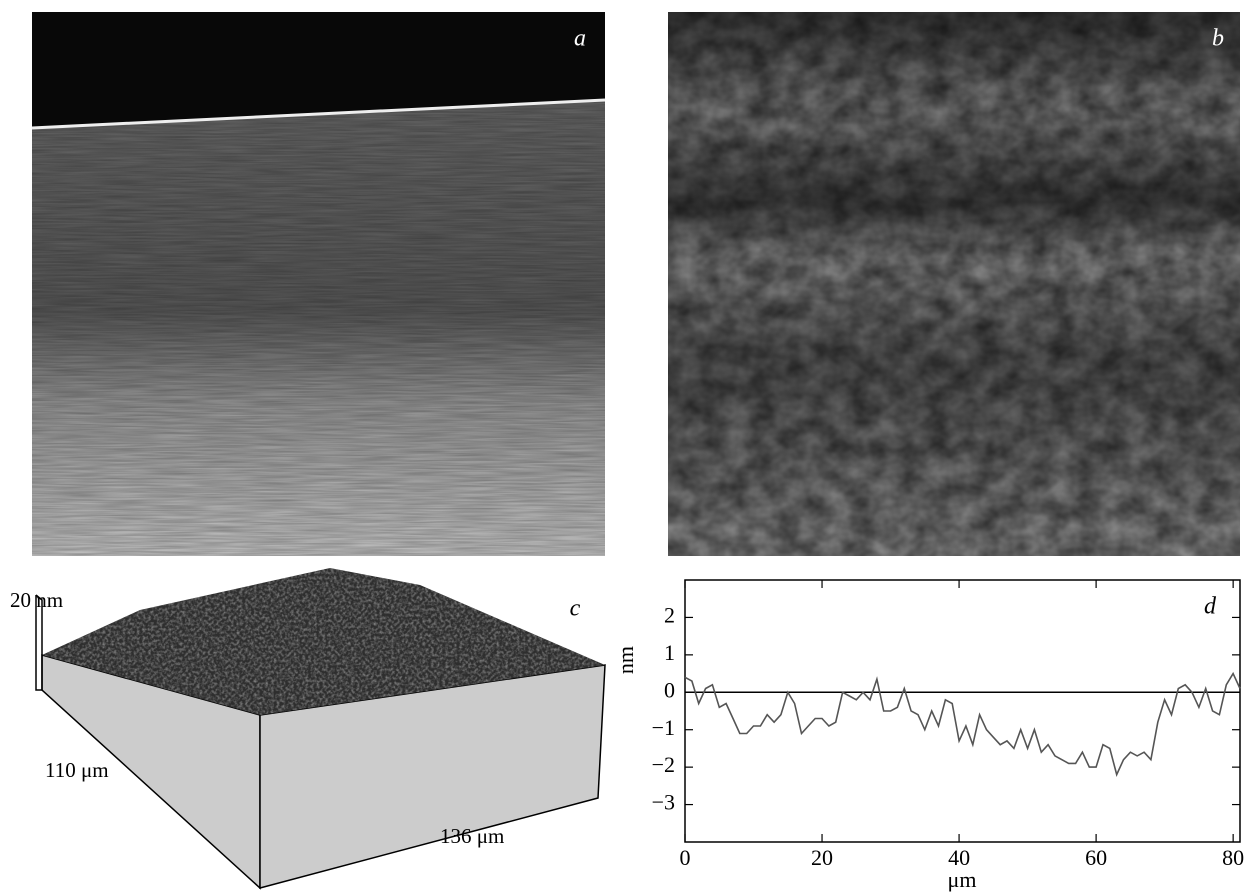  I want to click on plot-frame, so click(962, 711).